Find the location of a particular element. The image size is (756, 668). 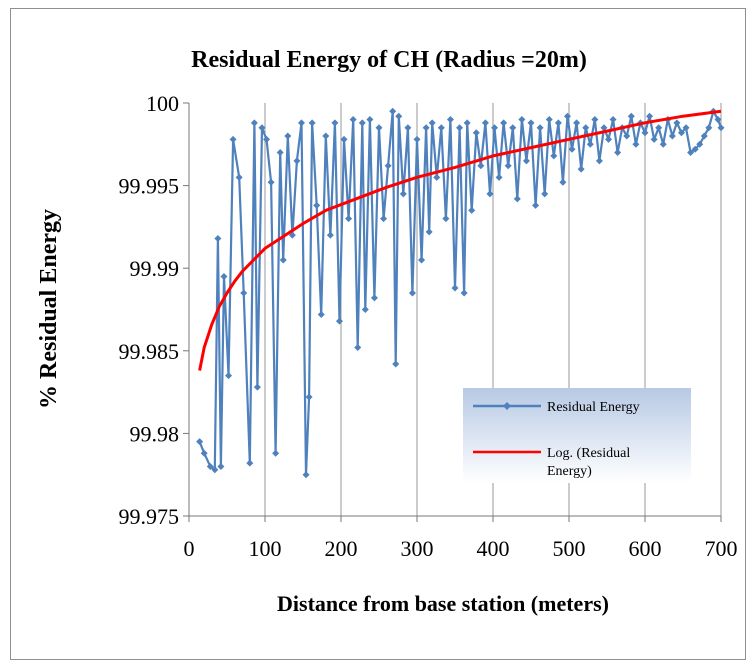

y-tick-label: 99.985 is located at coordinates (149, 351).